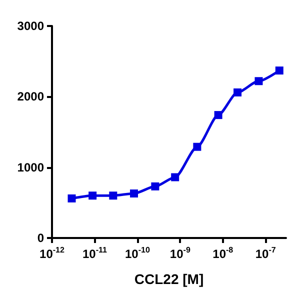 Image resolution: width=300 pixels, height=300 pixels. What do you see at coordinates (40, 238) in the screenshot?
I see `y-tick-label: 0` at bounding box center [40, 238].